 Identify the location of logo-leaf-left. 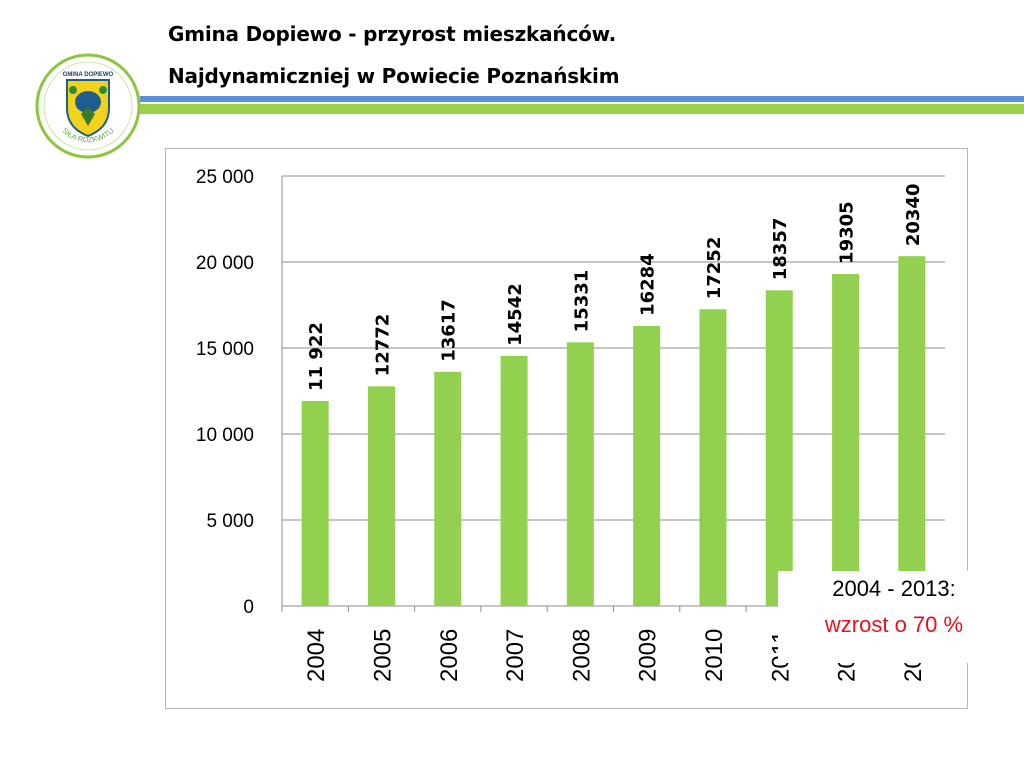
(73, 90).